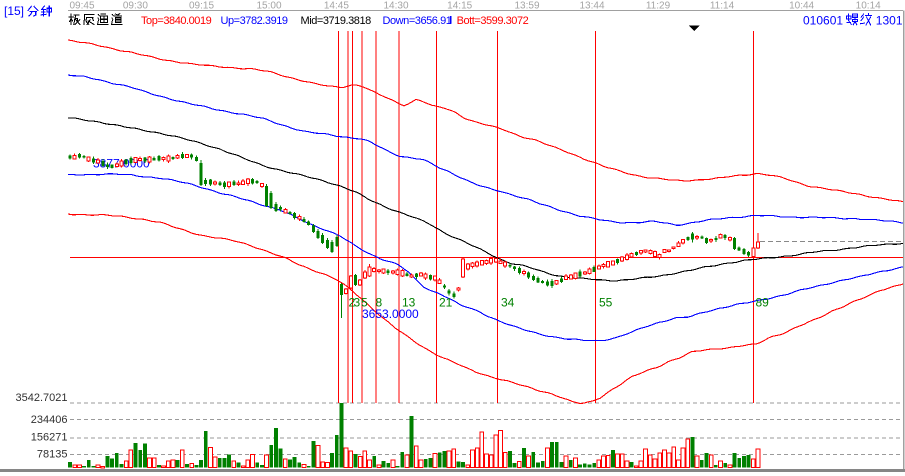  I want to click on svg-text: 3542.7021, so click(42, 398).